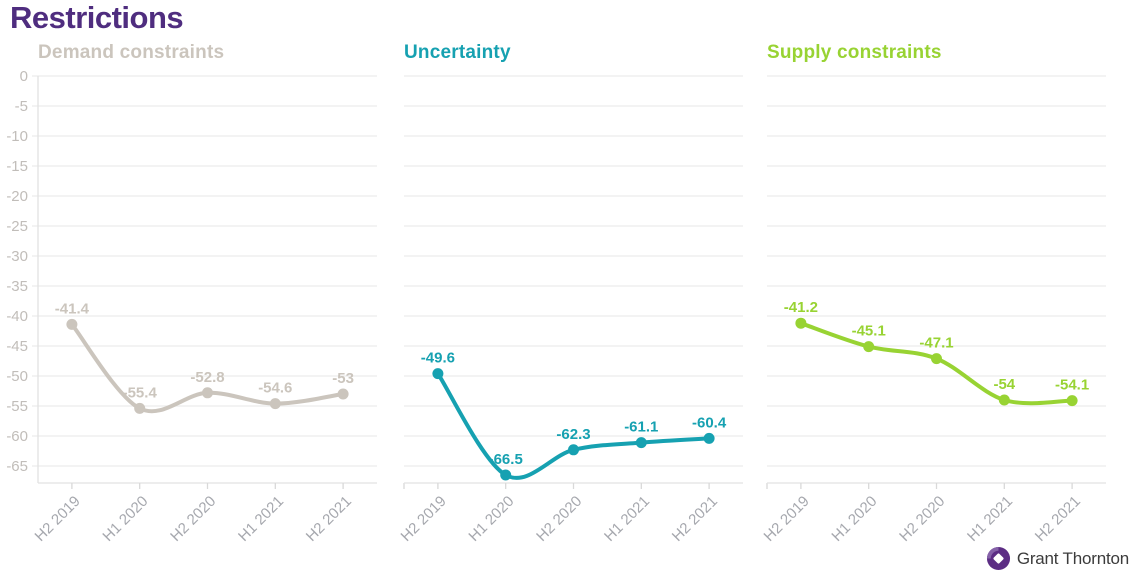  Describe the element at coordinates (17, 196) in the screenshot. I see `y-tick-label: -20` at that location.